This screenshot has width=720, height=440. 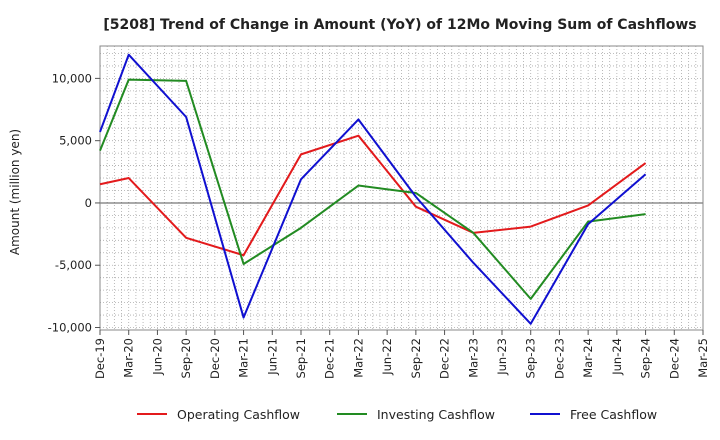 I want to click on x-tick-label: Dec-23, so click(x=559, y=358).